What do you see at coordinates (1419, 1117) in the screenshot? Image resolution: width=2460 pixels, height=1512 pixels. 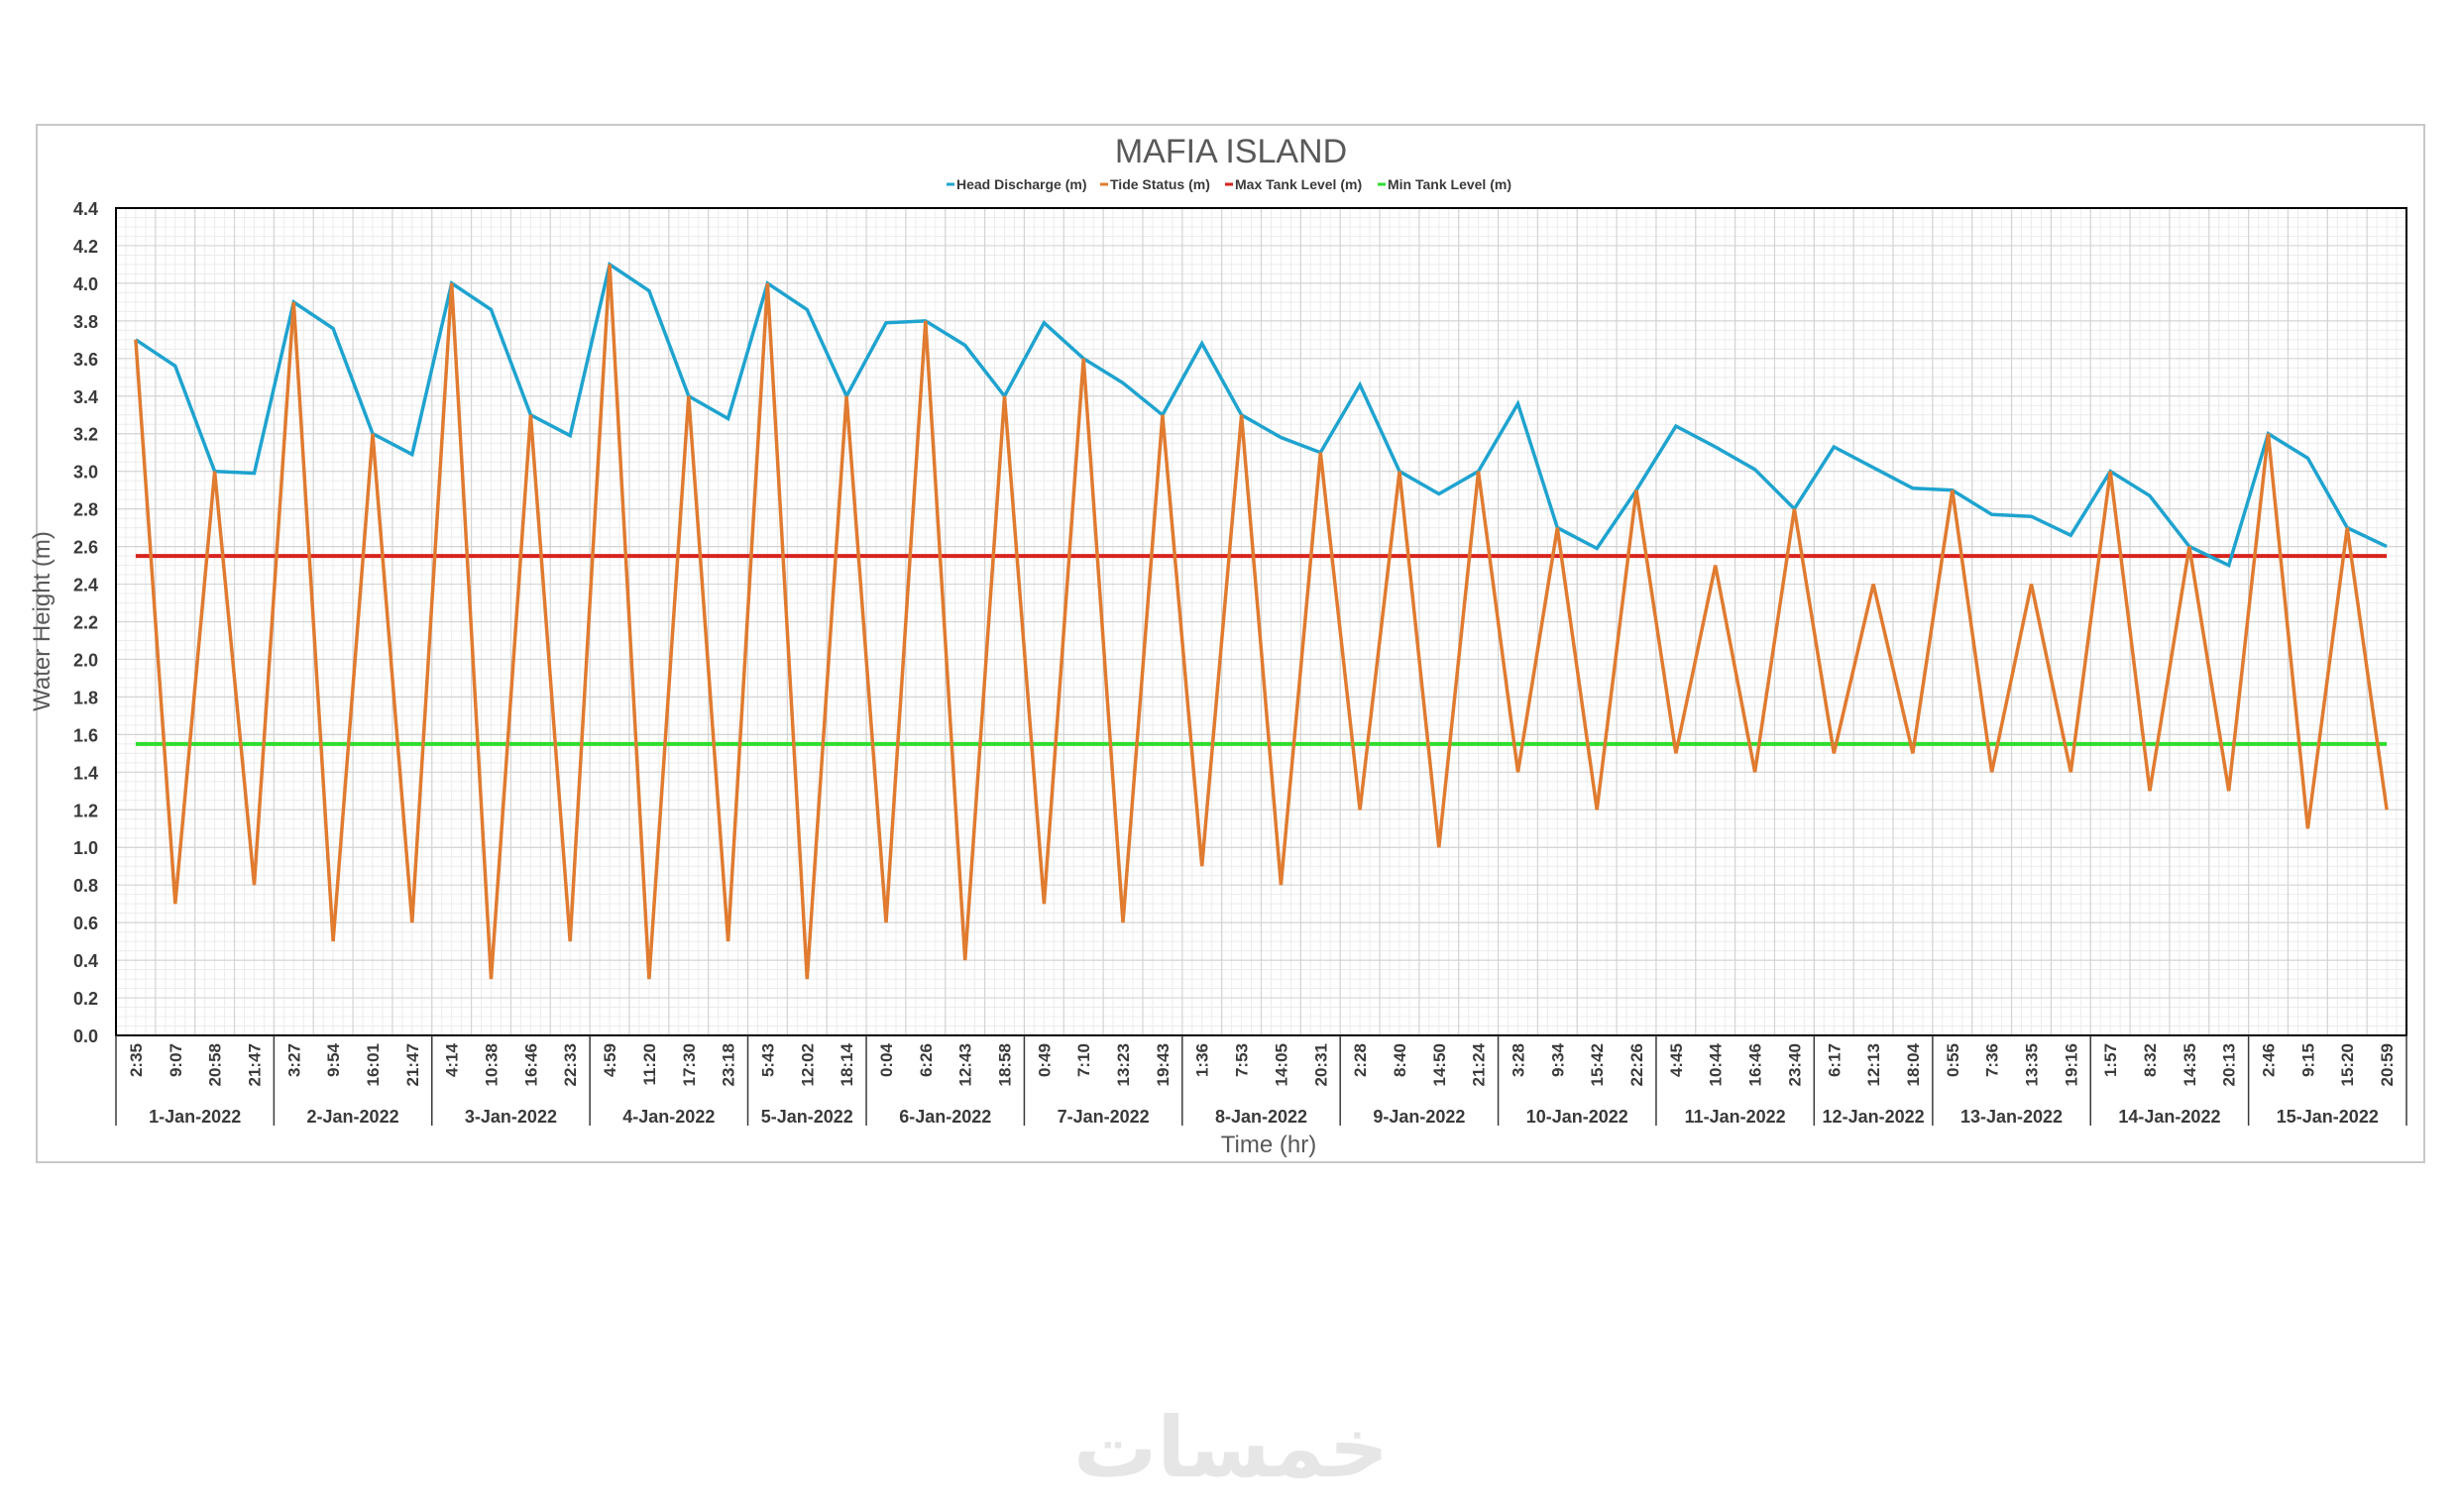 I see `date-group-label: 9-Jan-2022` at bounding box center [1419, 1117].